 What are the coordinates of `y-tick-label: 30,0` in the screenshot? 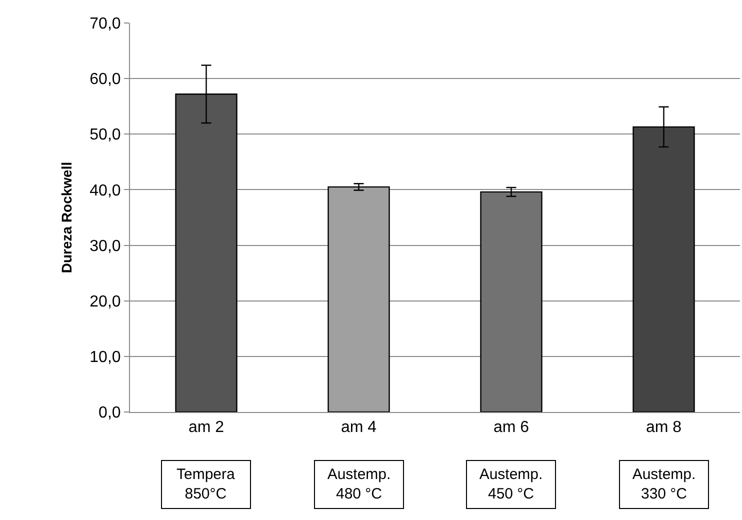 It's located at (105, 246).